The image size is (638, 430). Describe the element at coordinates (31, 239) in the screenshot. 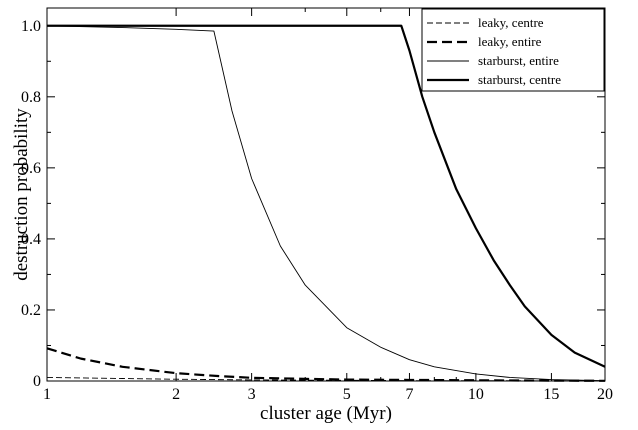

I see `y-tick-label: 0.4` at that location.